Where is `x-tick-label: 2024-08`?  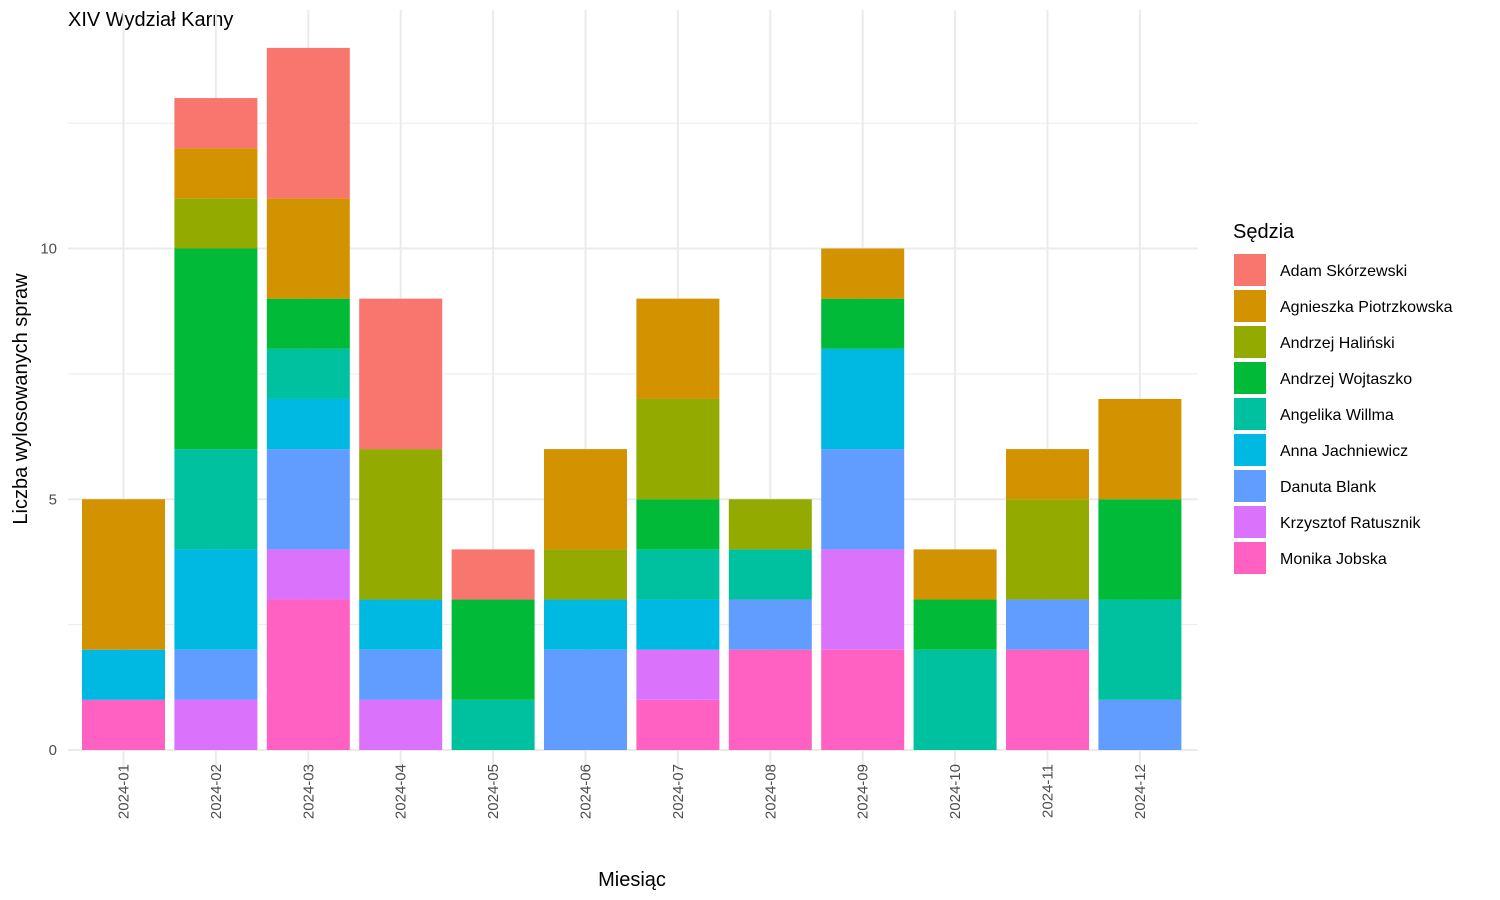 x-tick-label: 2024-08 is located at coordinates (770, 791).